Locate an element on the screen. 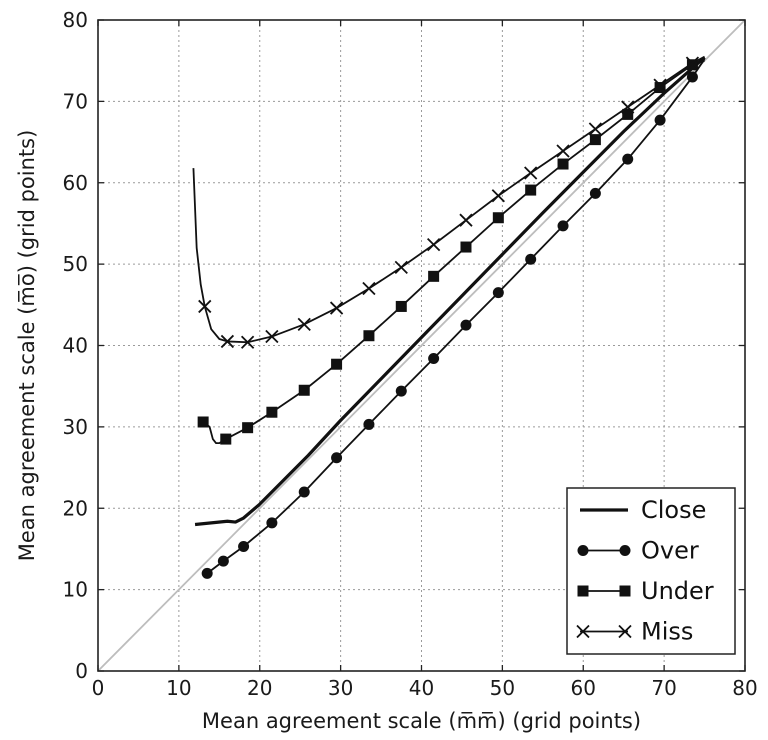  x-tick-label-1: 10 is located at coordinates (178, 688).